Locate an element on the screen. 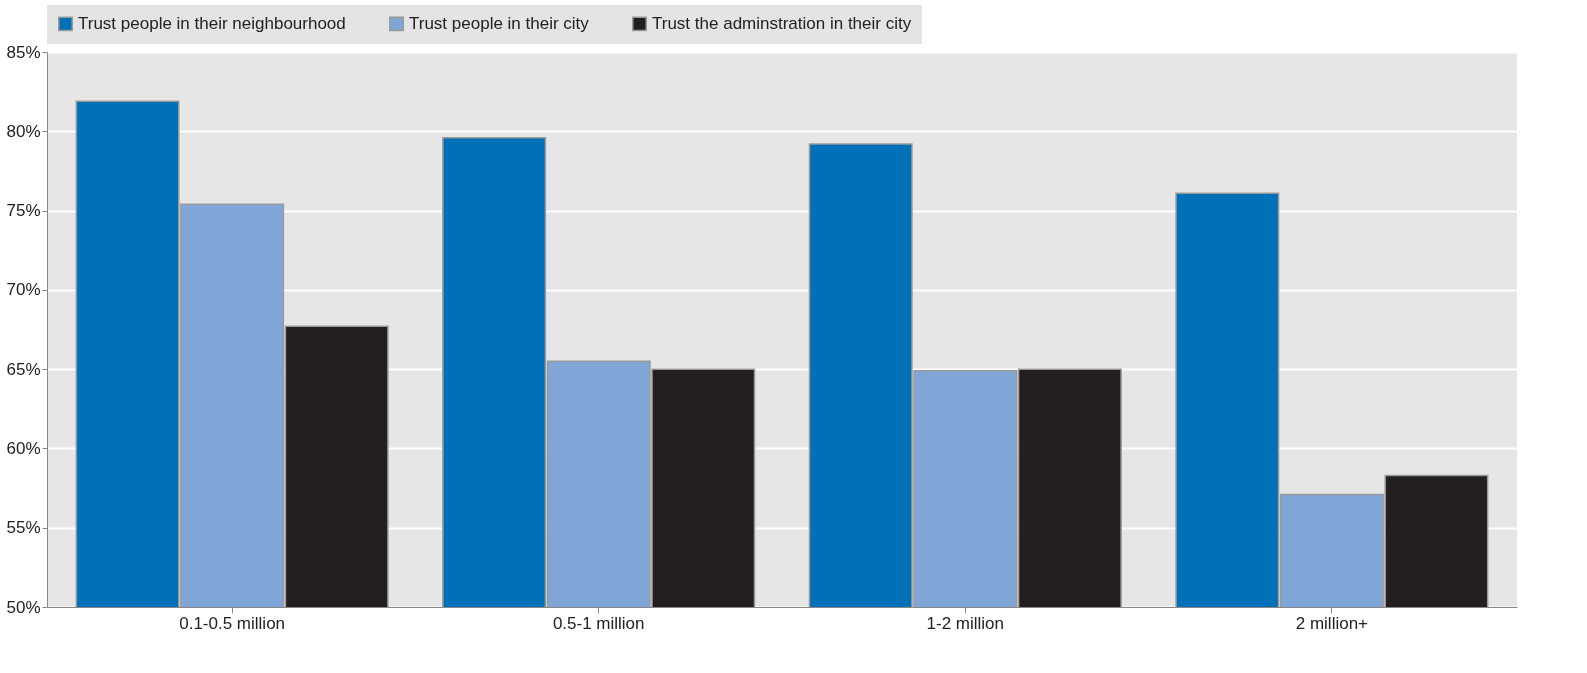 The image size is (1587, 673). y-tick-label: 55% is located at coordinates (23, 528).